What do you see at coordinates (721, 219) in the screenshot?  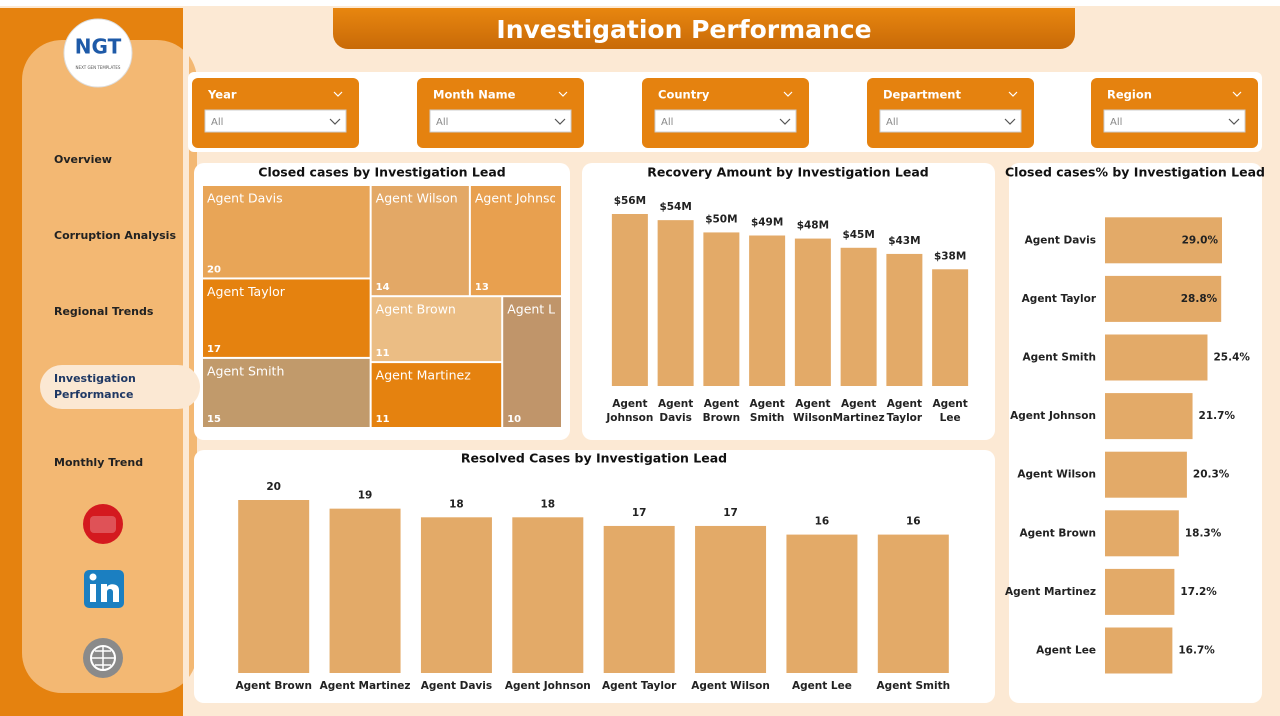 I see `data-label: $50M` at bounding box center [721, 219].